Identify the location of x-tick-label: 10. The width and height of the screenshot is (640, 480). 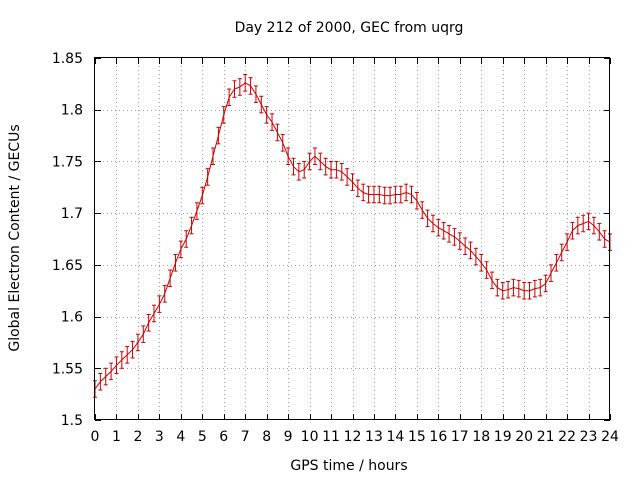
(310, 437).